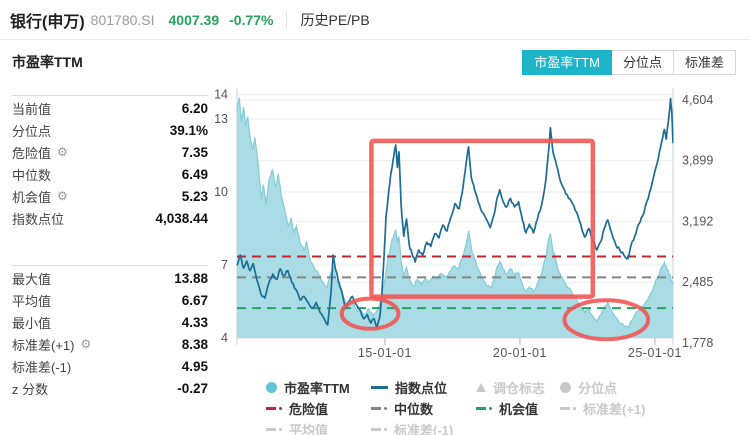 This screenshot has height=435, width=750. Describe the element at coordinates (484, 408) in the screenshot. I see `opportunity-dashline-icon` at that location.